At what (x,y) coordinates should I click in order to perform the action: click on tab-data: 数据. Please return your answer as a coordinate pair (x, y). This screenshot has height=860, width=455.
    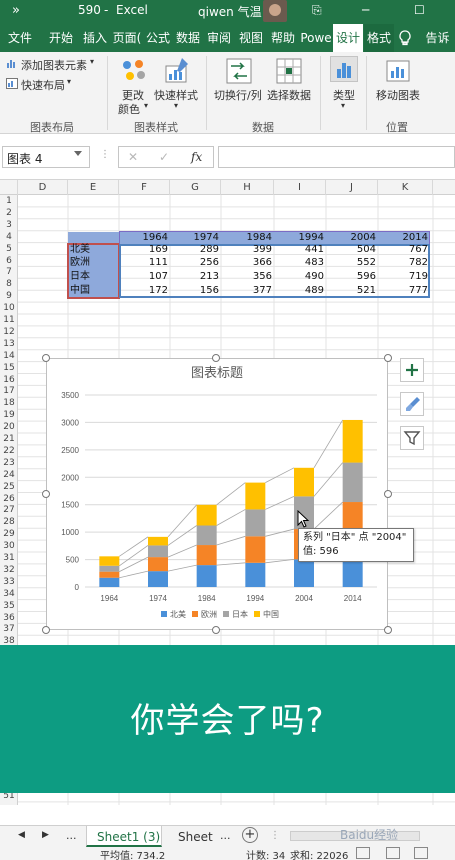
    Looking at the image, I should click on (187, 38).